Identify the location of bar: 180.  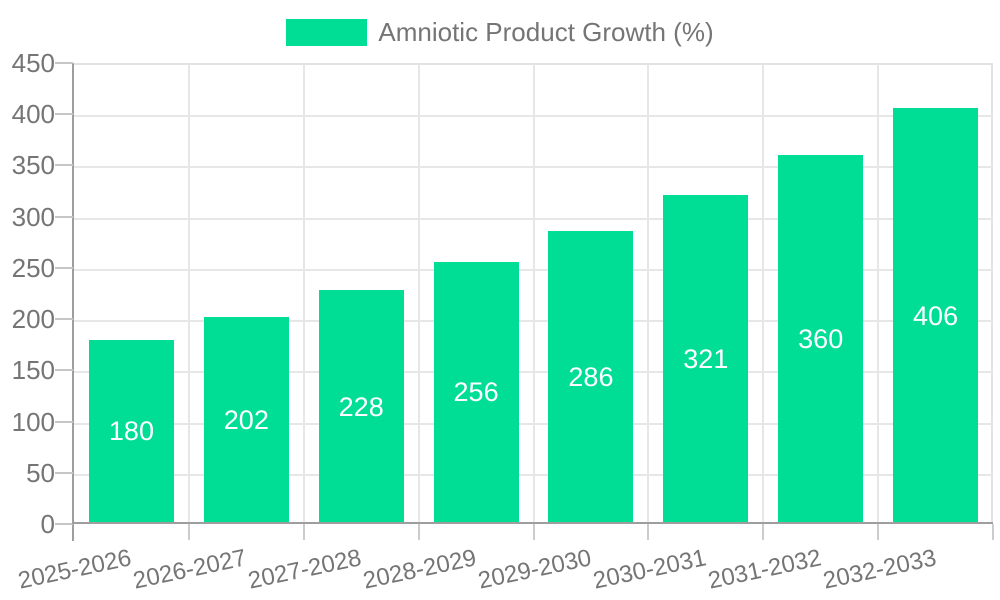
(131, 431).